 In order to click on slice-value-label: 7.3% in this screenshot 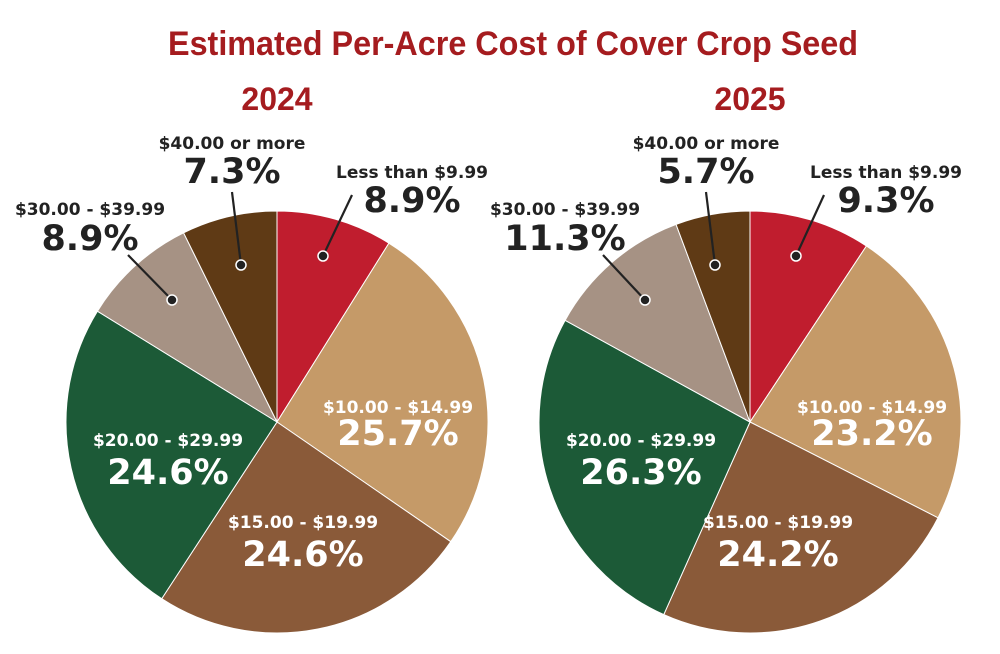, I will do `click(231, 172)`.